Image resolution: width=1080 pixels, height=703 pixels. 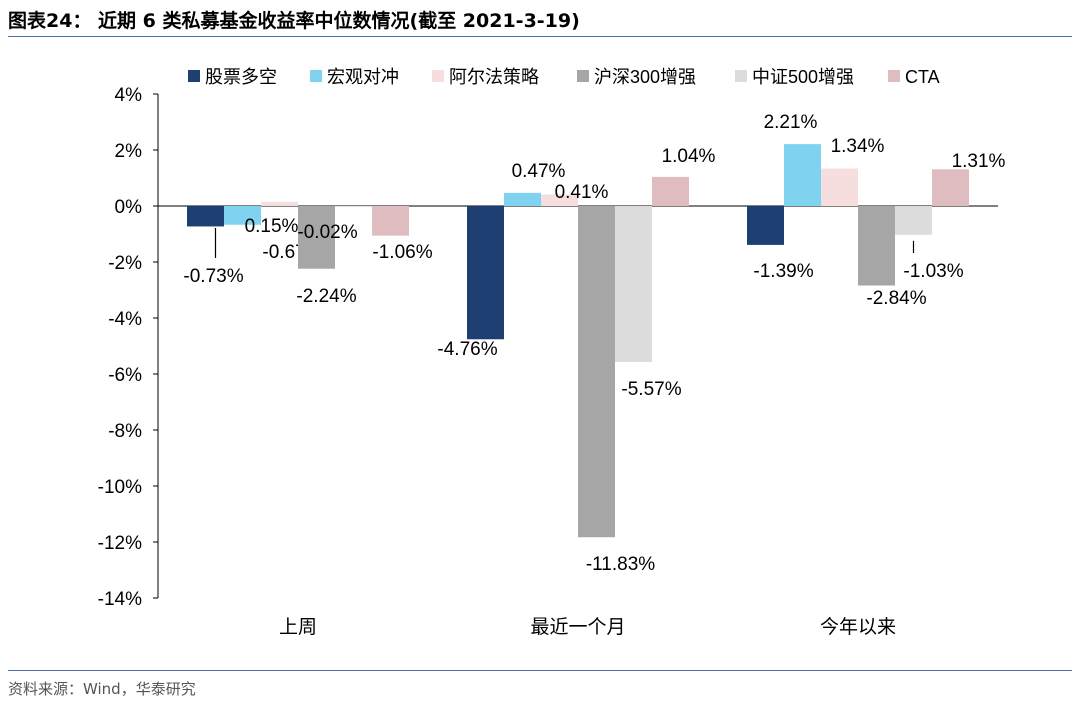 I want to click on data-label: -4.76%, so click(x=467, y=349).